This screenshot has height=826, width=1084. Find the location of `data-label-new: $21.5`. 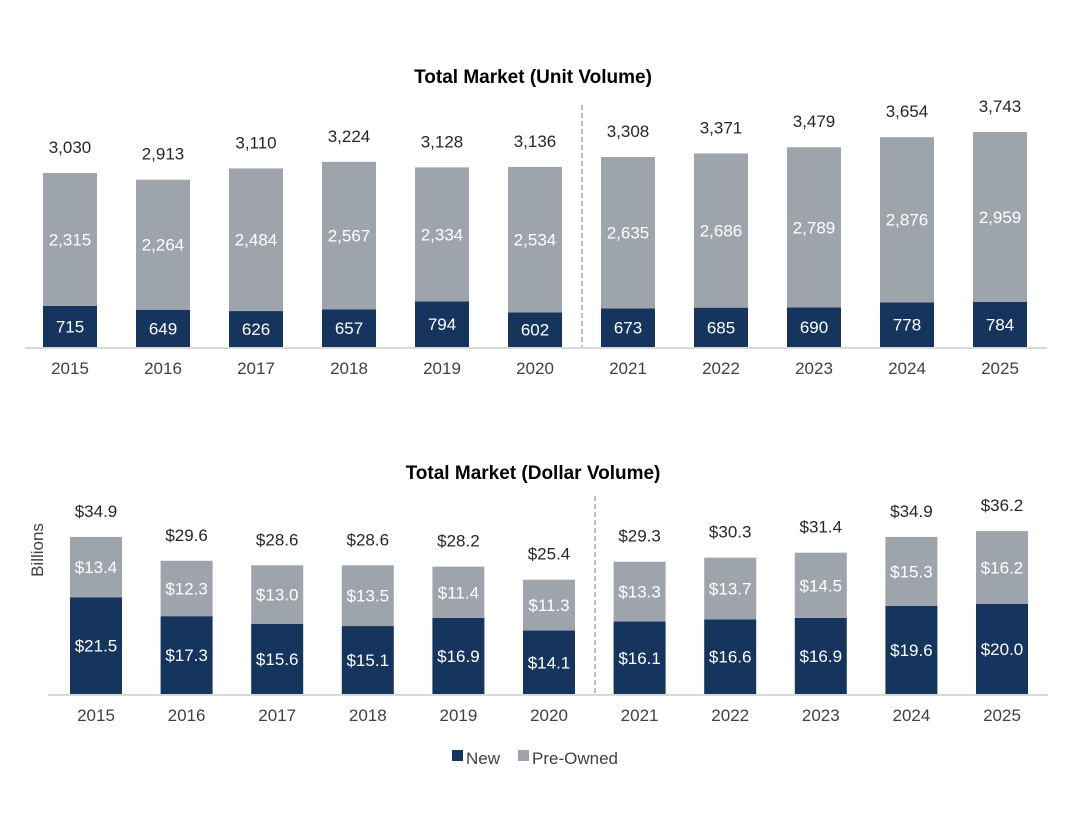

data-label-new: $21.5 is located at coordinates (96, 646).